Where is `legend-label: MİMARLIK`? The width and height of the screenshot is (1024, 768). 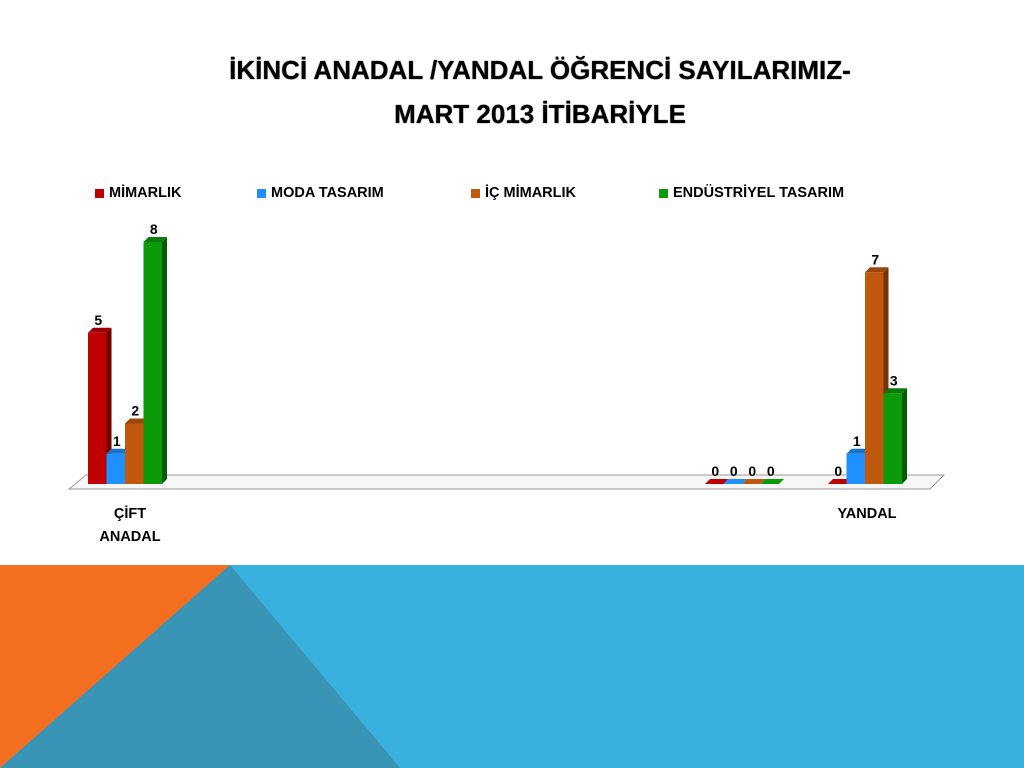 legend-label: MİMARLIK is located at coordinates (145, 193).